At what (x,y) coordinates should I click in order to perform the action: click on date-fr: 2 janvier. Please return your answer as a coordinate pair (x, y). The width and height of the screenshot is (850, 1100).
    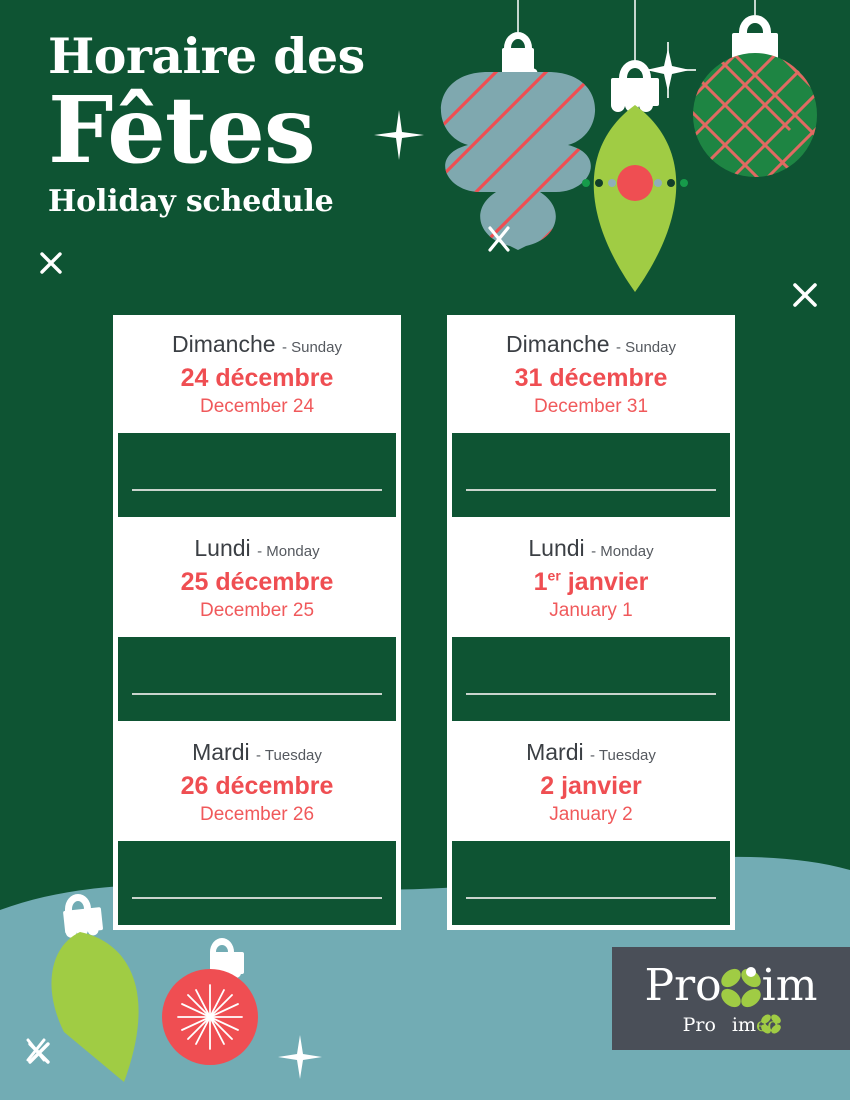
    Looking at the image, I should click on (591, 786).